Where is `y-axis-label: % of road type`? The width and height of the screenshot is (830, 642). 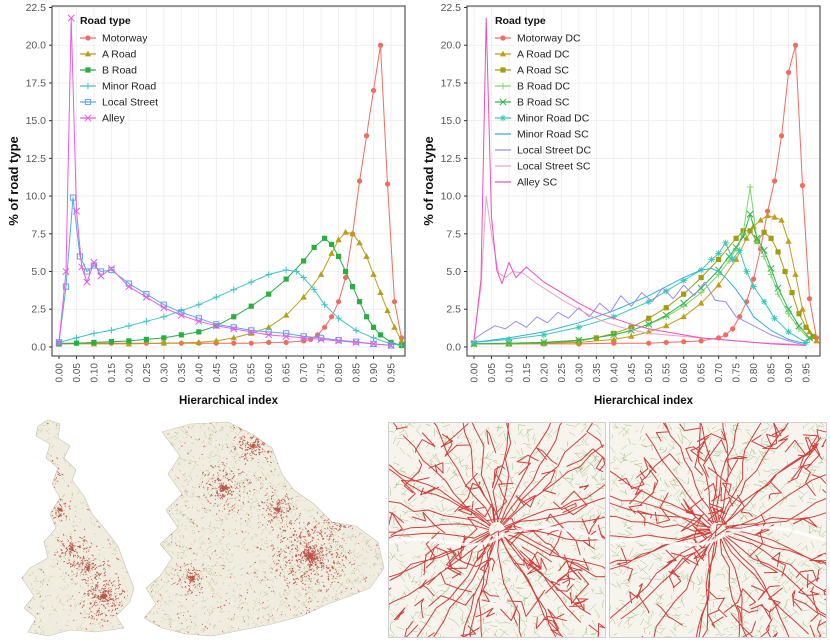 y-axis-label: % of road type is located at coordinates (428, 181).